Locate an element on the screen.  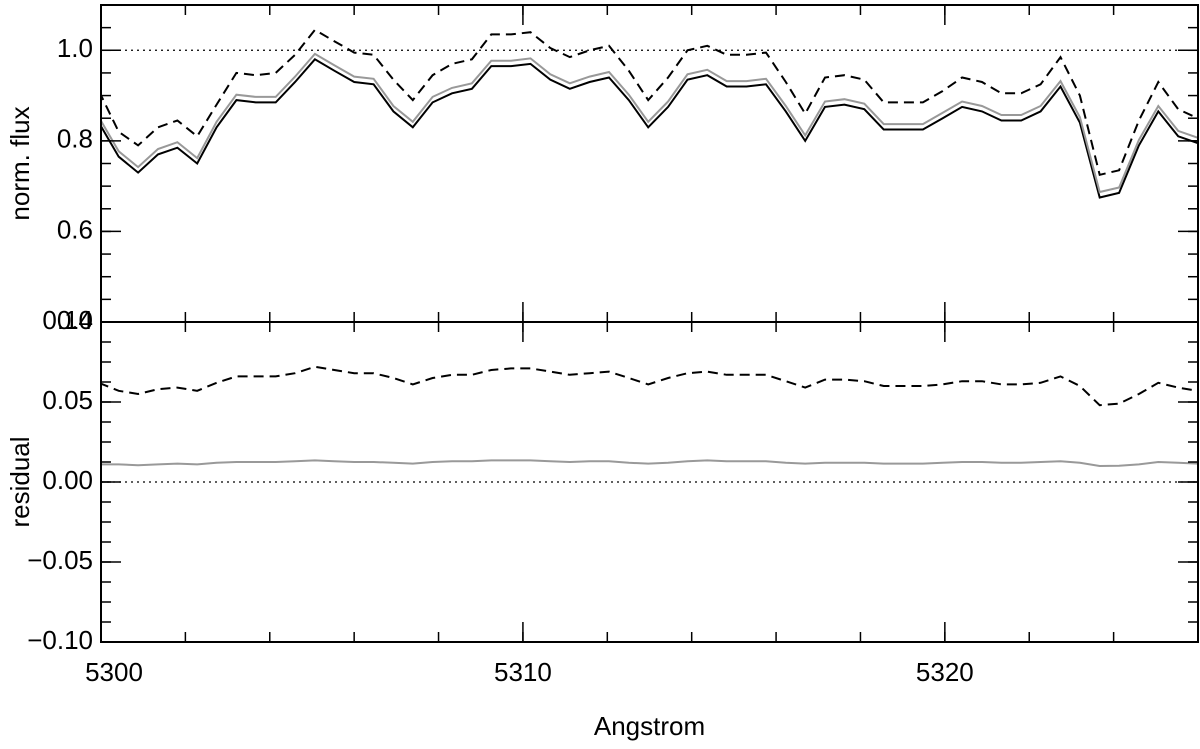
y-tick-label: 0.6 is located at coordinates (75, 229).